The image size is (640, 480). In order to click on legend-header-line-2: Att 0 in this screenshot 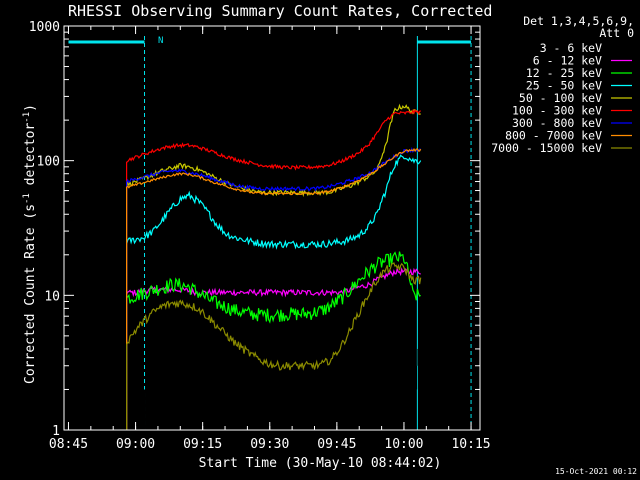, I will do `click(616, 33)`.